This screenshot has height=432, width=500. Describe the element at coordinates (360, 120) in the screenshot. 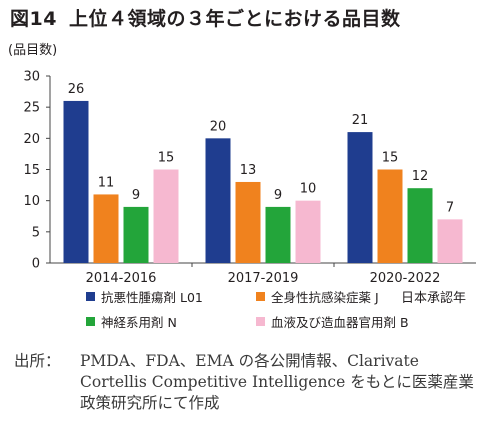

I see `bar-value-label: 21` at that location.